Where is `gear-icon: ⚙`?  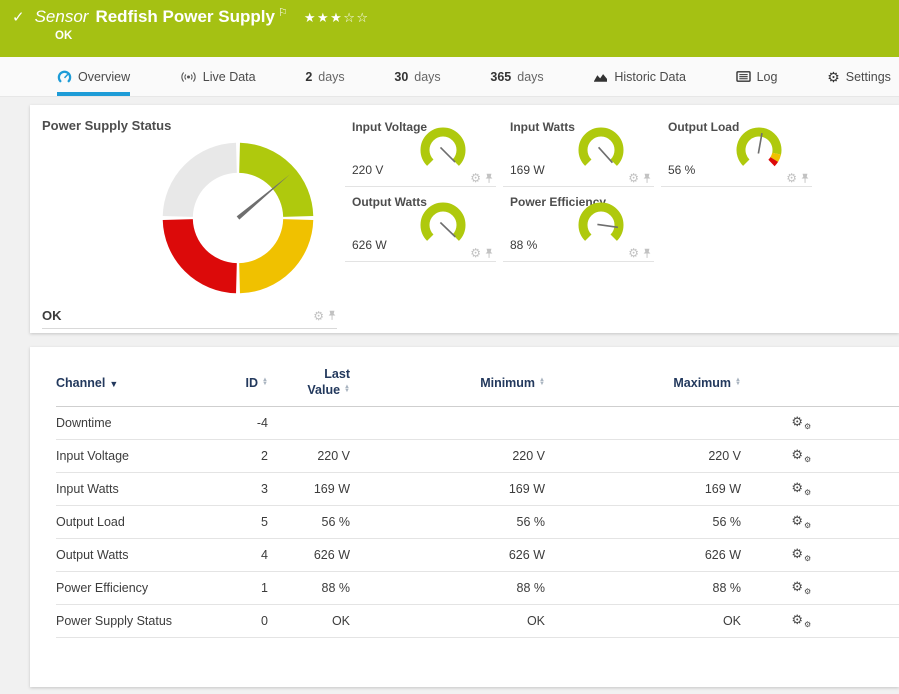
gear-icon: ⚙ is located at coordinates (833, 76).